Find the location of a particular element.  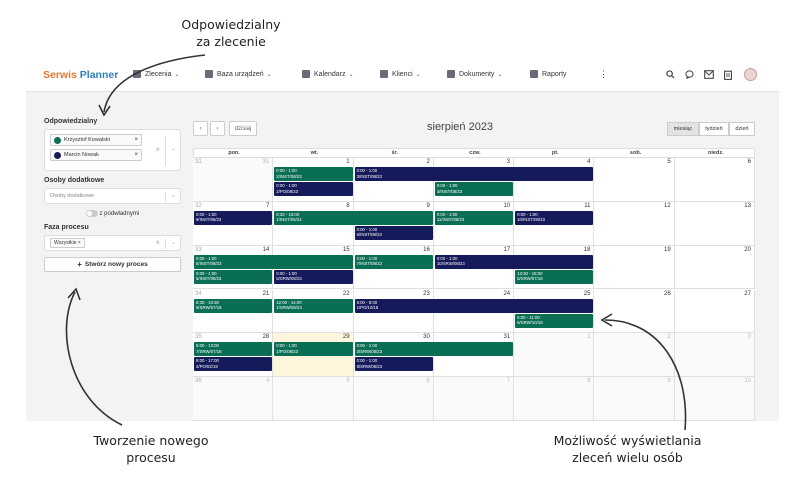

day-number: 4 is located at coordinates (267, 381).